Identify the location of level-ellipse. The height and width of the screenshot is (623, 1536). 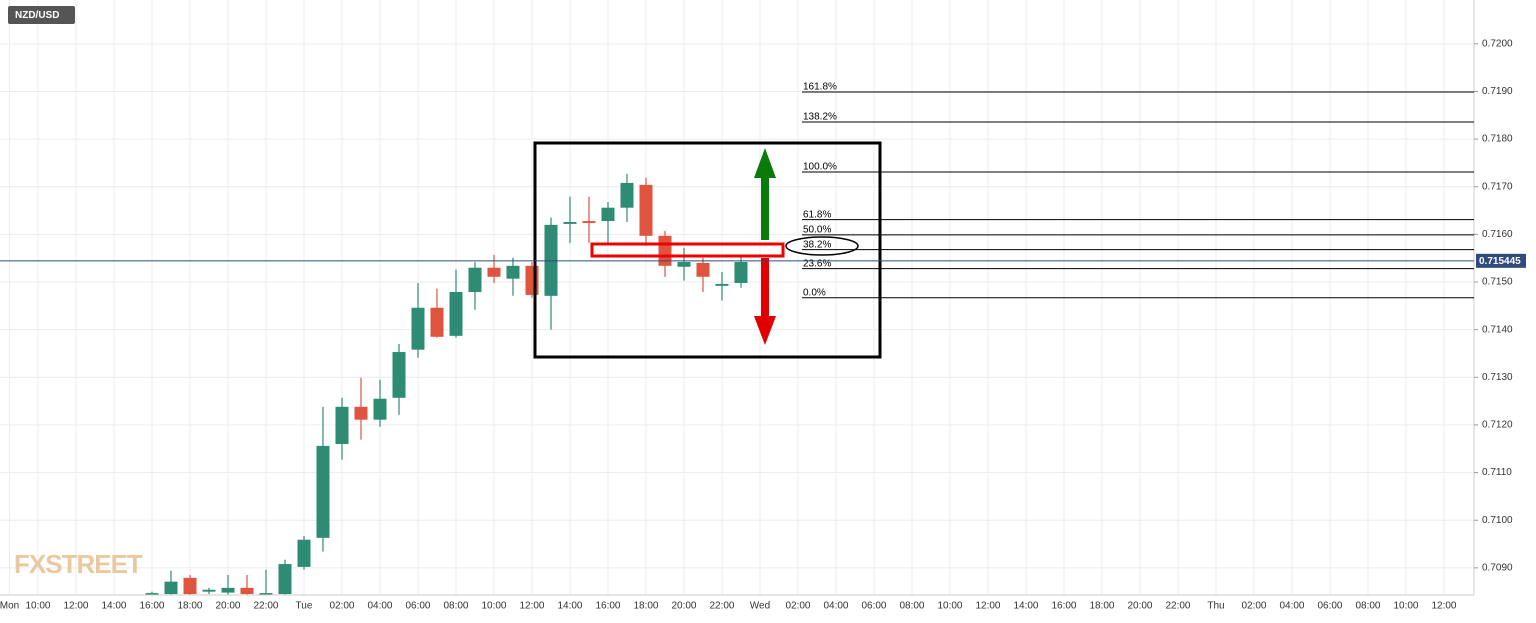
(822, 246).